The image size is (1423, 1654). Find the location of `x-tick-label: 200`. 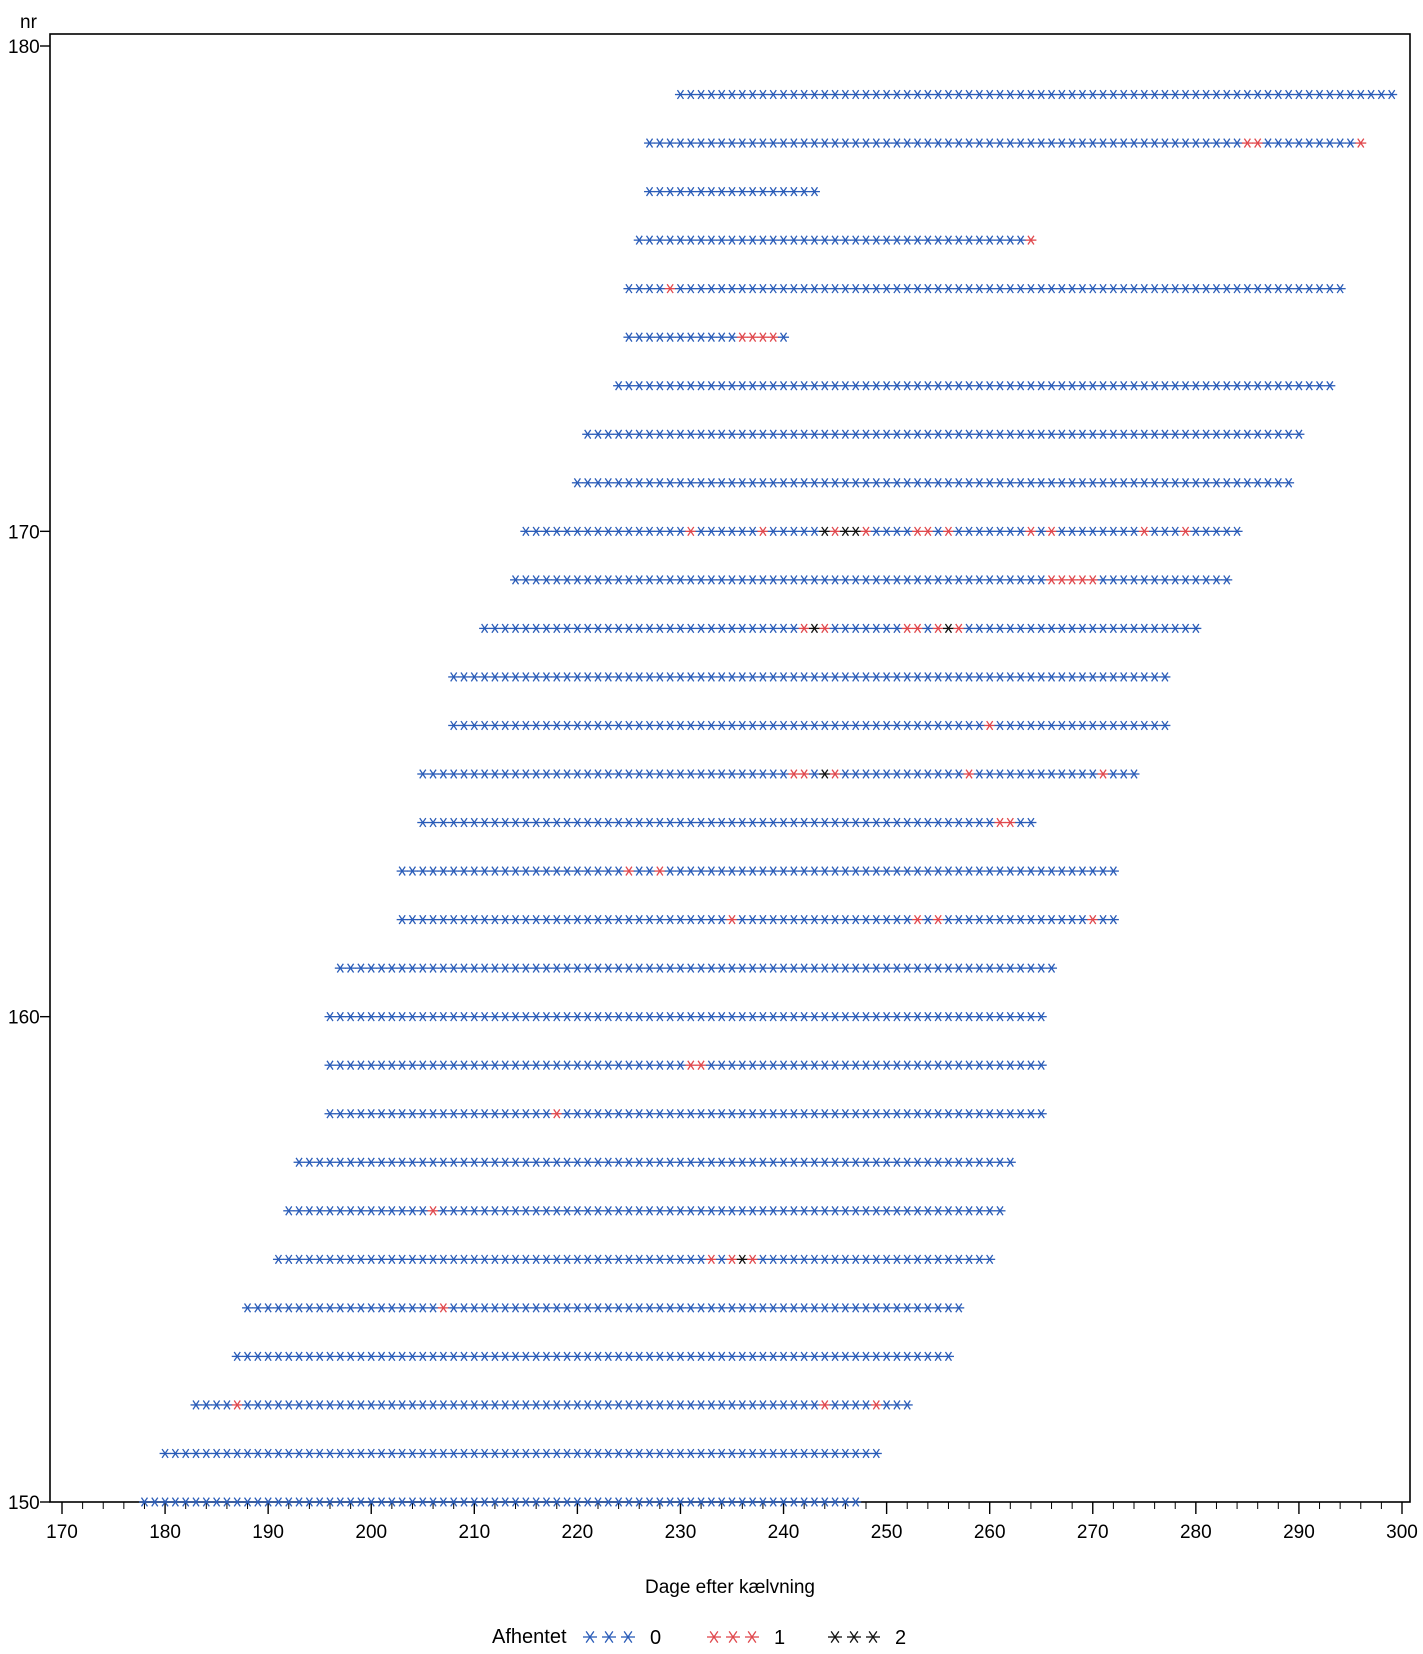

x-tick-label: 200 is located at coordinates (371, 1532).